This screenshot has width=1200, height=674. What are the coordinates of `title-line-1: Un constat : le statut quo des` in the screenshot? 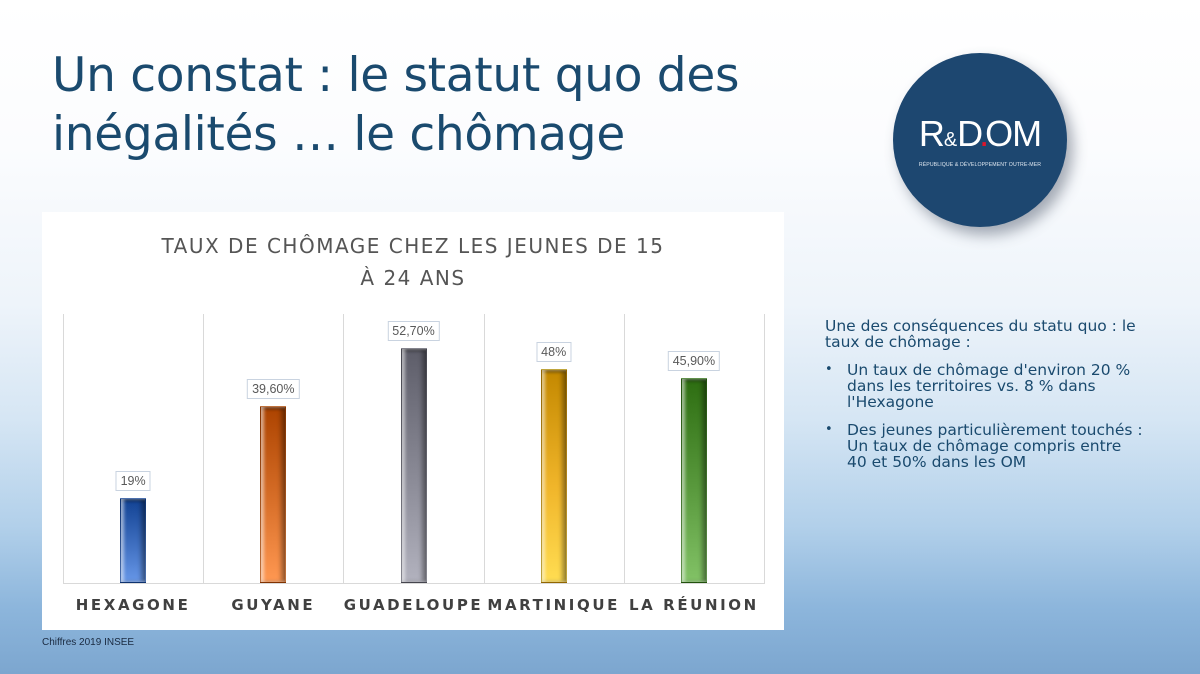 It's located at (396, 75).